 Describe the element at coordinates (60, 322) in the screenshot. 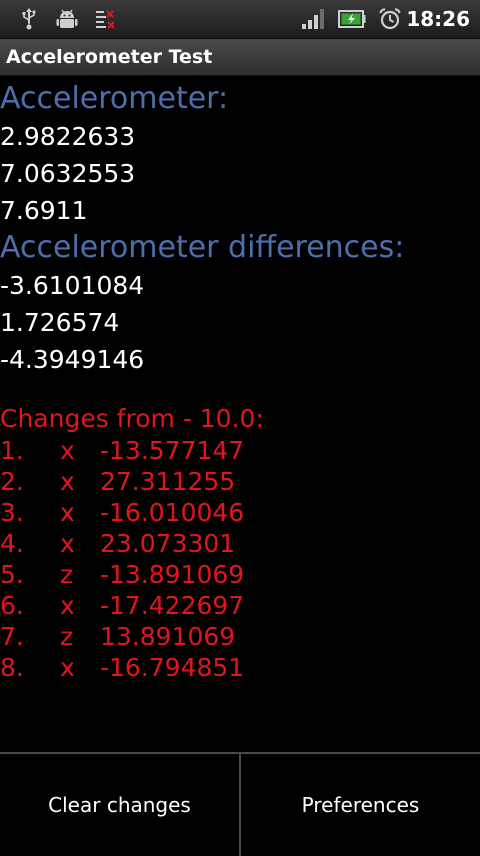

I see `difference-value-y: 1.726574` at that location.